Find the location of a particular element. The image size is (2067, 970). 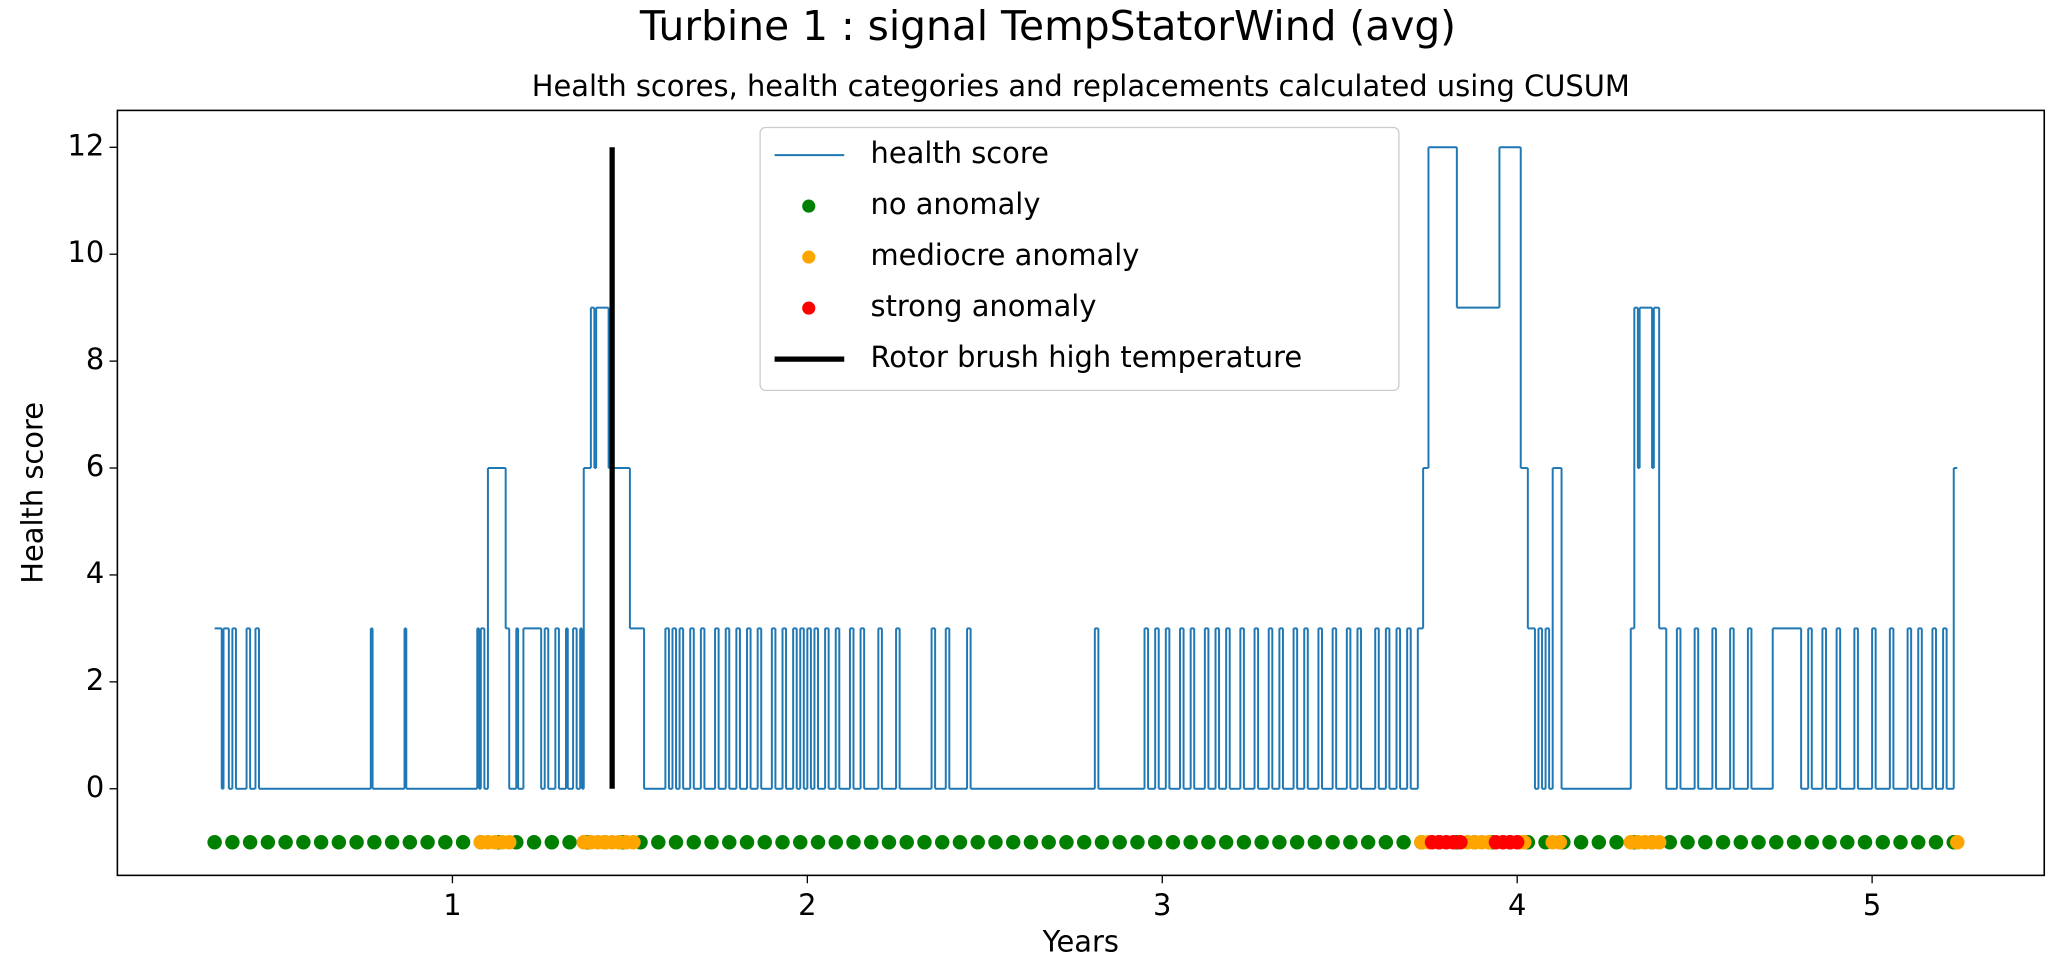

legend-label: health score is located at coordinates (960, 153).